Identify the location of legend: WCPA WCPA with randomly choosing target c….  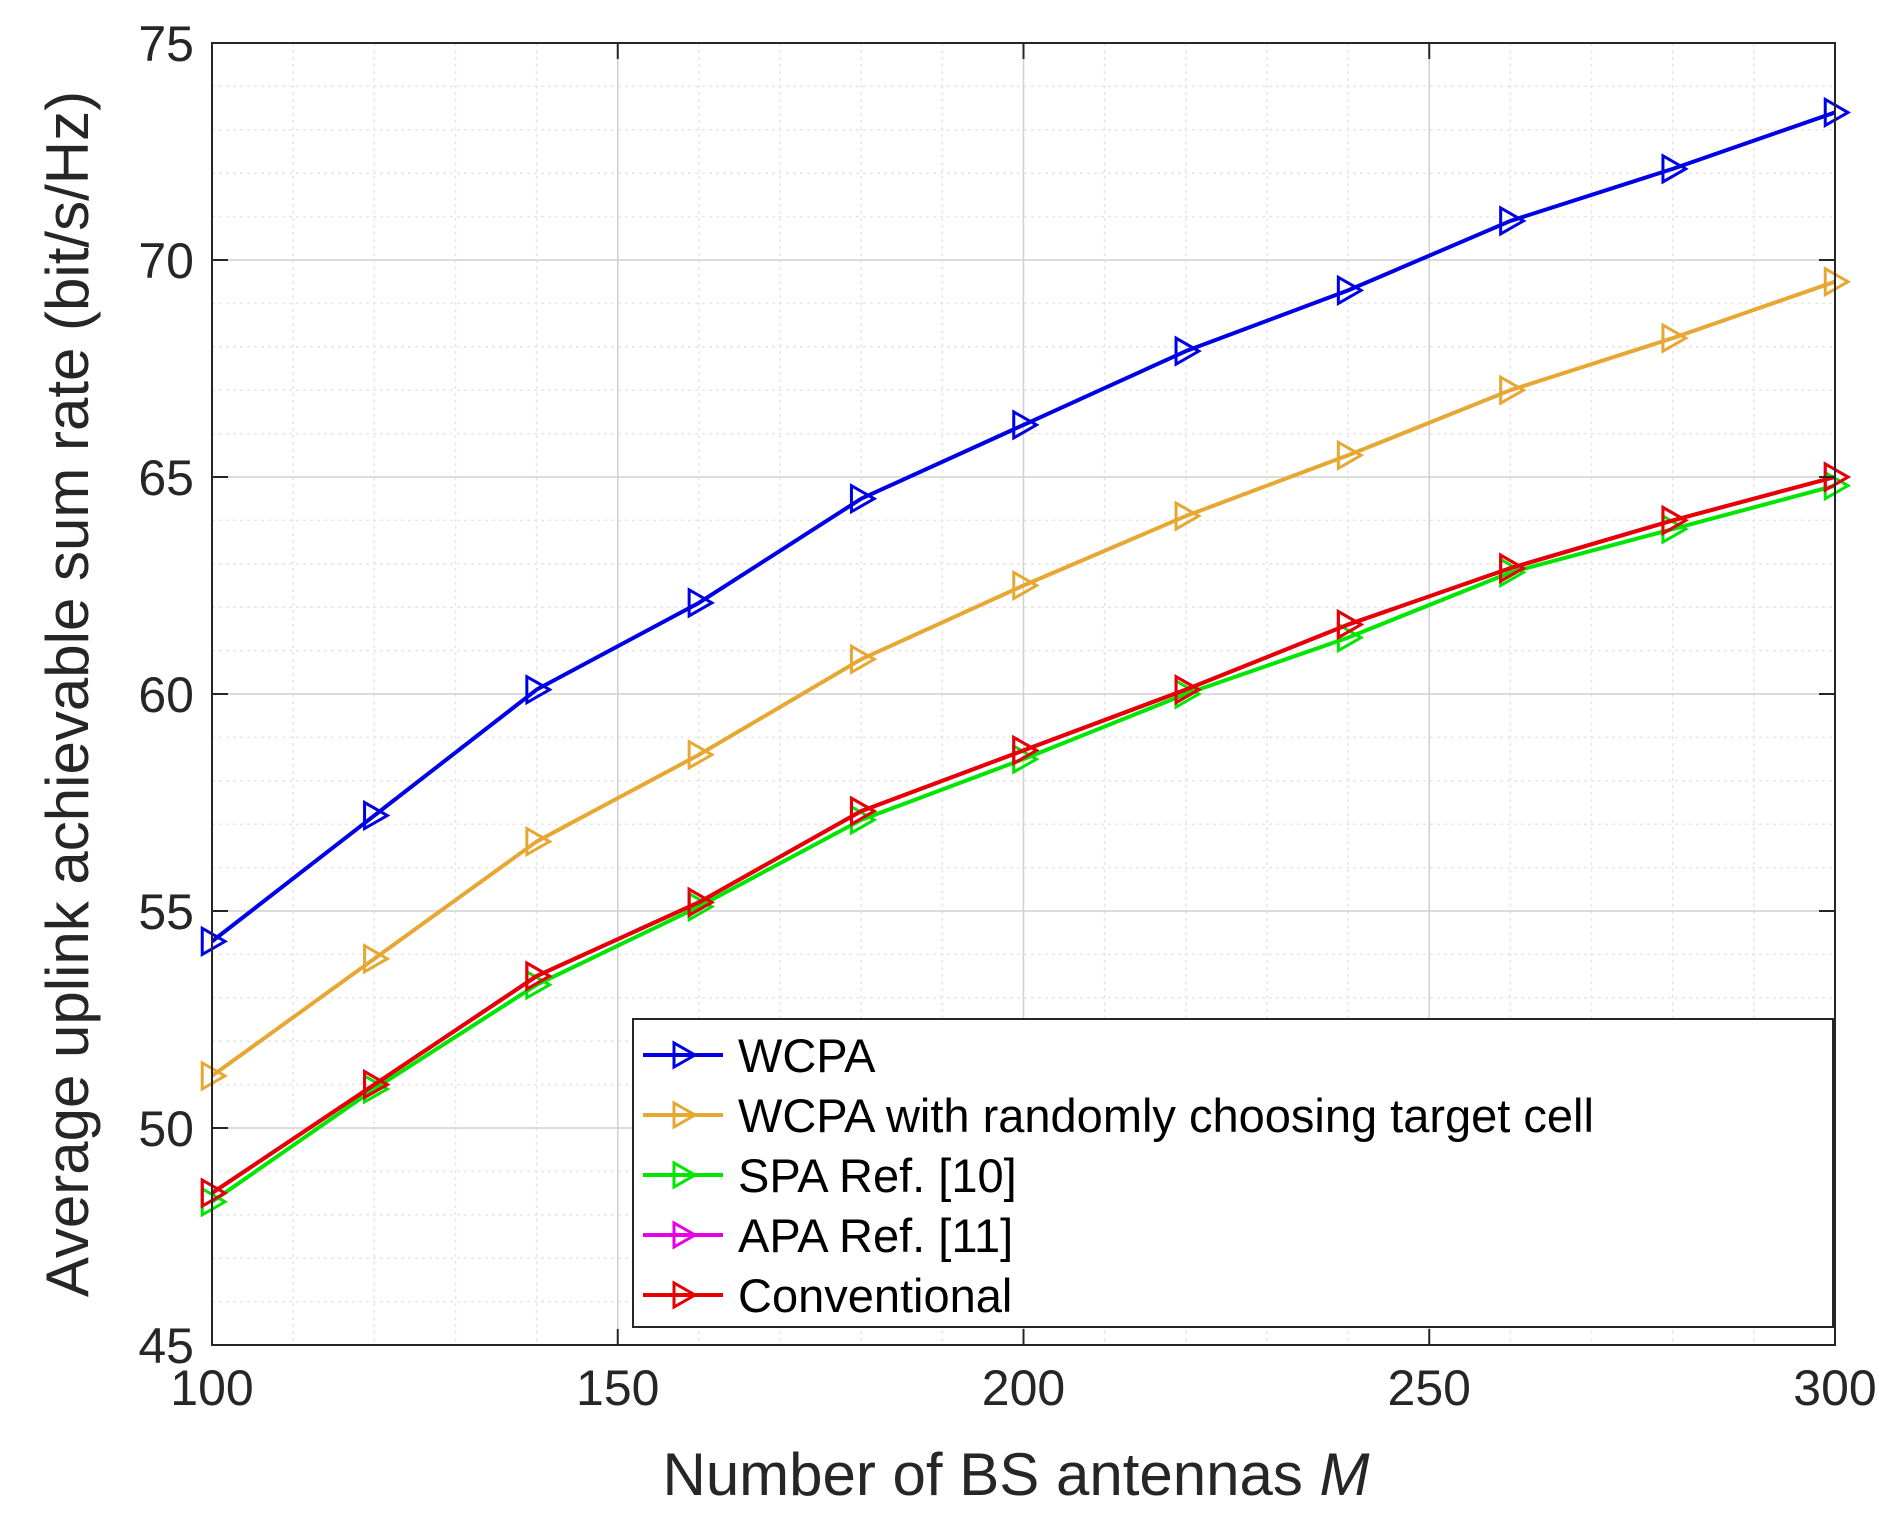
(1233, 1173).